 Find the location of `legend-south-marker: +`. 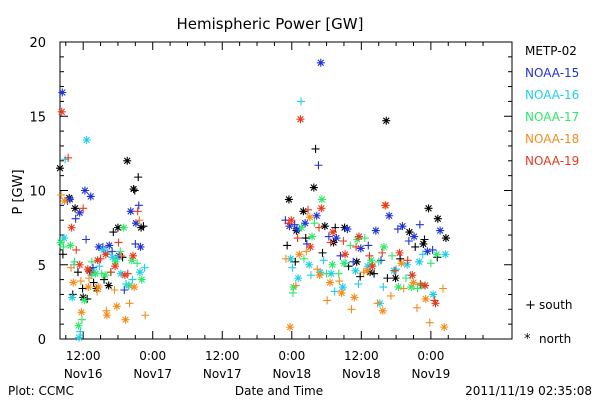

legend-south-marker: + is located at coordinates (530, 305).